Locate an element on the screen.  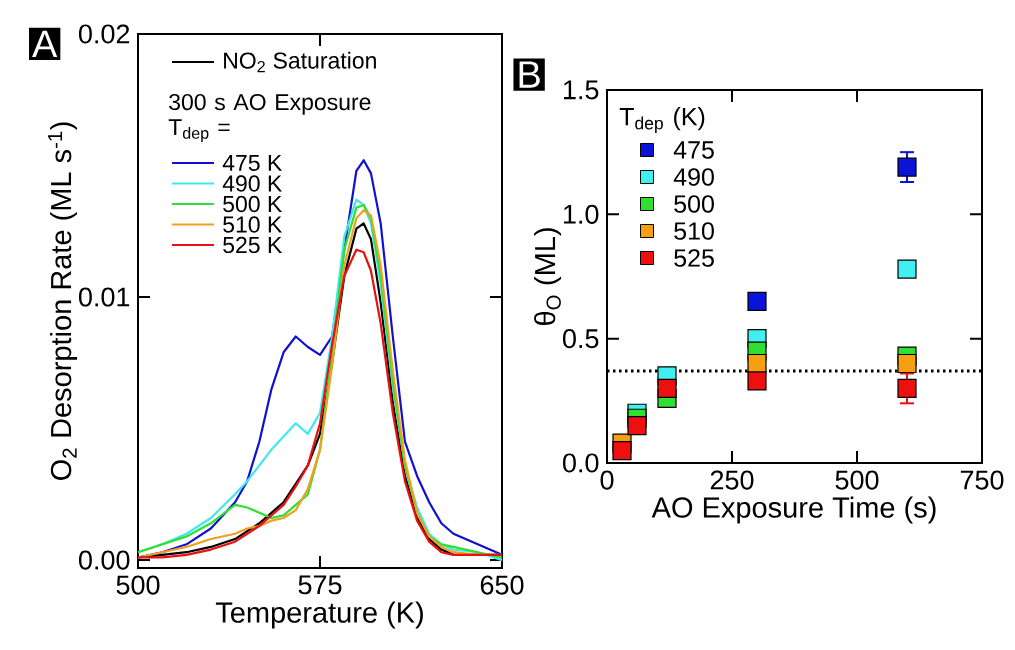
chart-title: B is located at coordinates (529, 74).